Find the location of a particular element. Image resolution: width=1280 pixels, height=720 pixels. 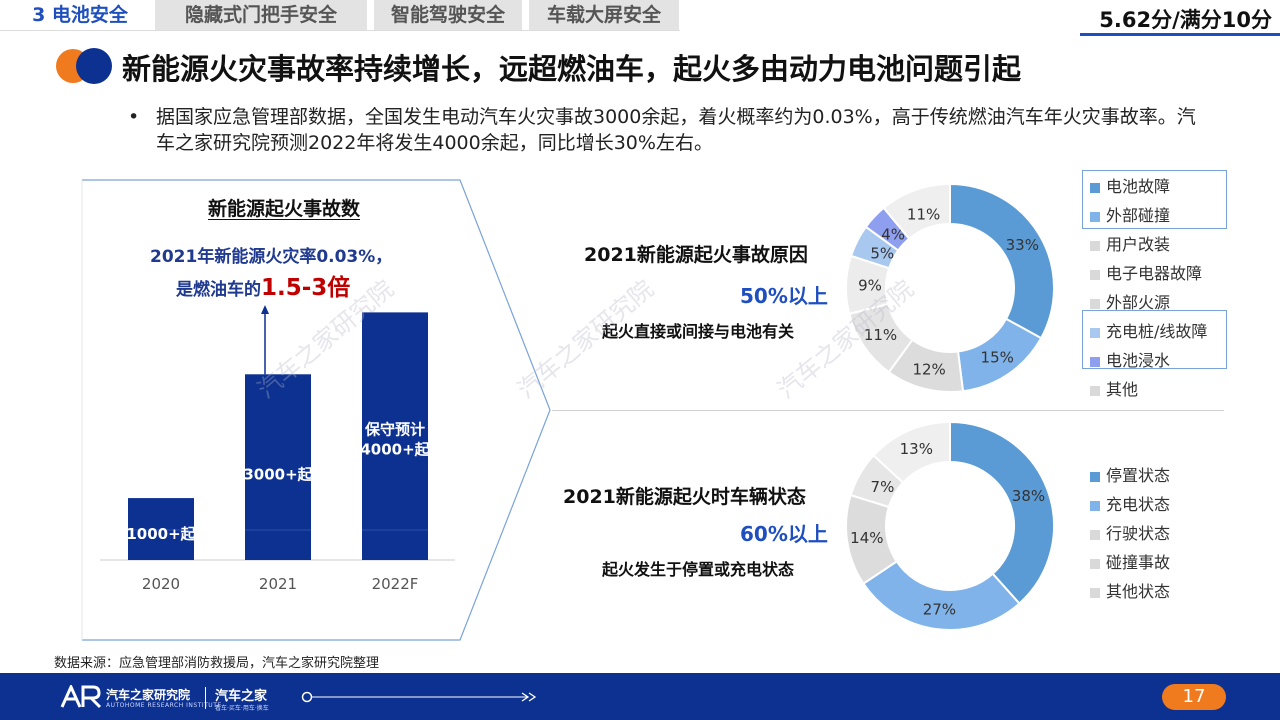

bar-2020 is located at coordinates (161, 529).